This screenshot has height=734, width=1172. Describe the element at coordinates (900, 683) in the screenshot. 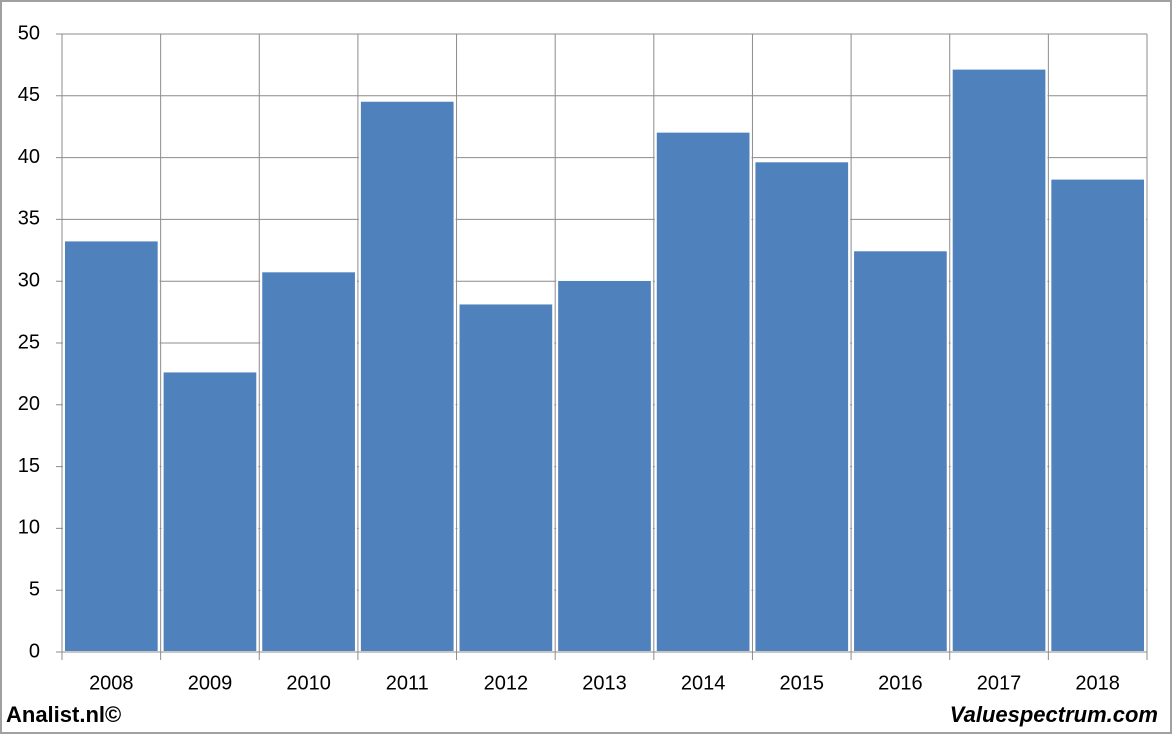

I see `x-tick-label: 2016` at that location.